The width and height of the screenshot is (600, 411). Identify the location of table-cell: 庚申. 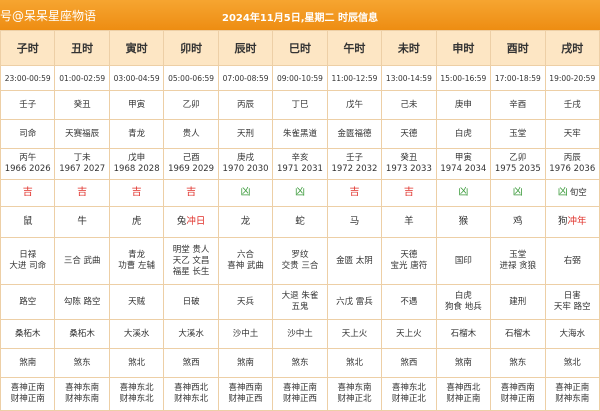
(463, 105).